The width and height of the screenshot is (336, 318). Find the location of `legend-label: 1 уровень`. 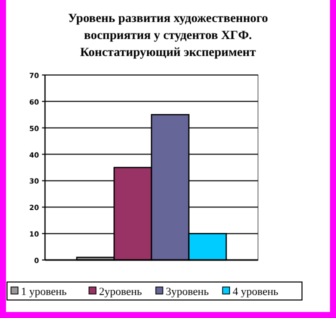

legend-label: 1 уровень is located at coordinates (44, 292).